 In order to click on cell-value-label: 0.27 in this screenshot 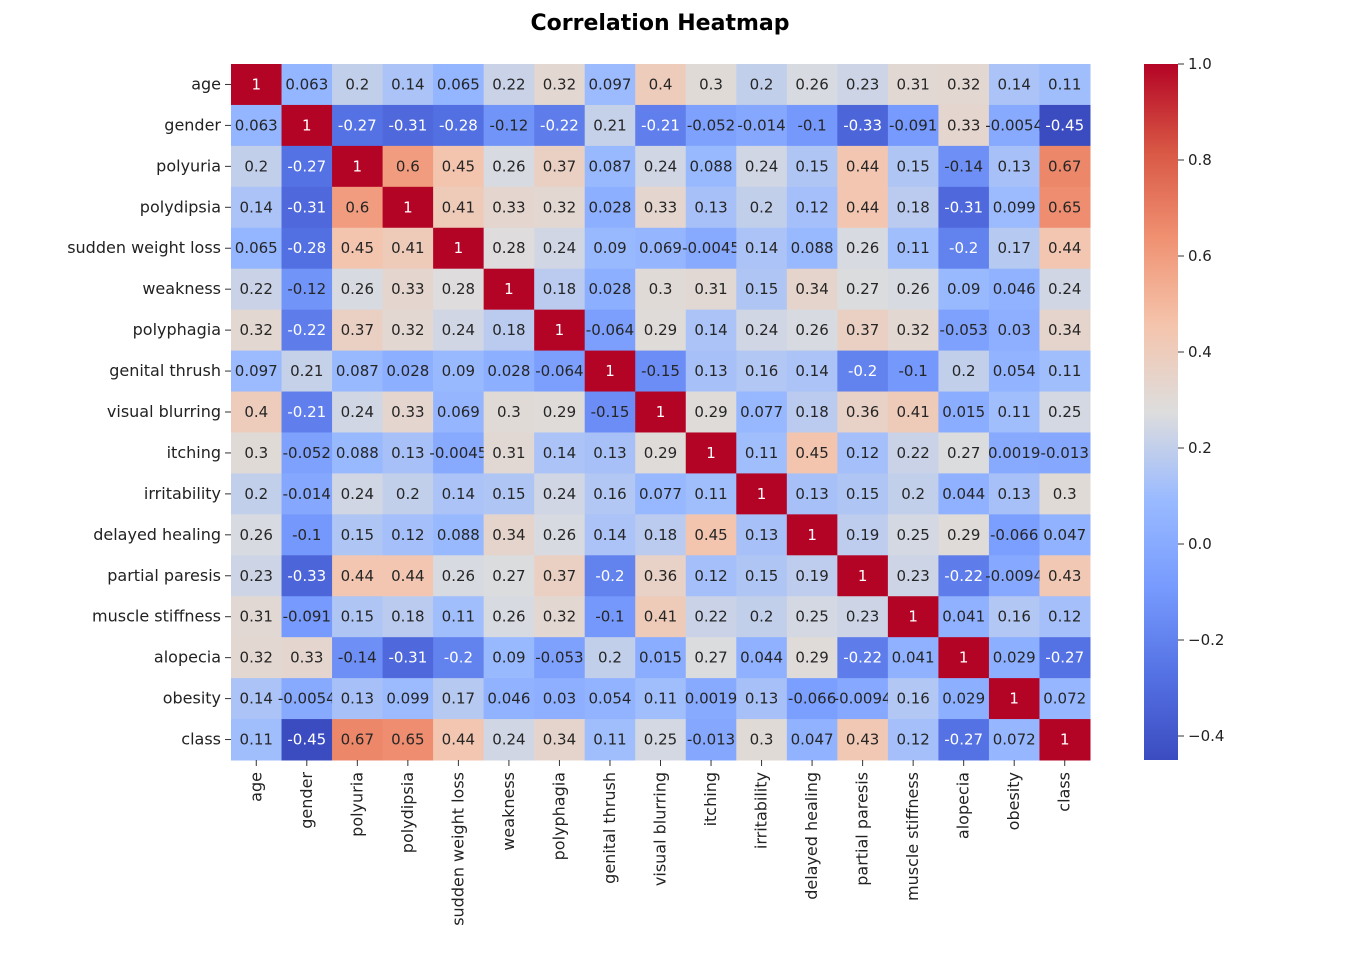, I will do `click(963, 453)`.